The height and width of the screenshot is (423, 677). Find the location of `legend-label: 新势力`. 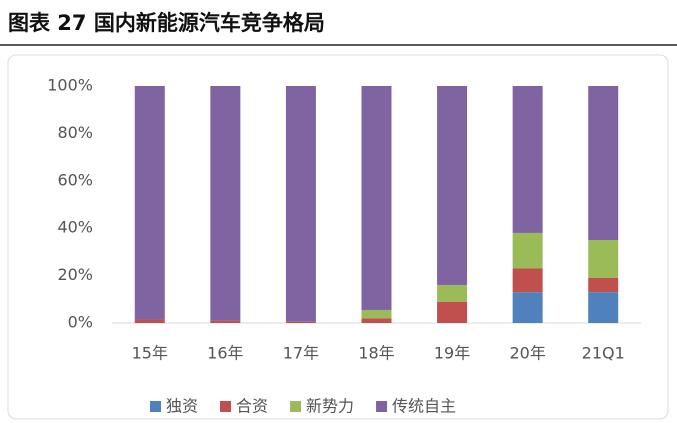

legend-label: 新势力 is located at coordinates (330, 406).